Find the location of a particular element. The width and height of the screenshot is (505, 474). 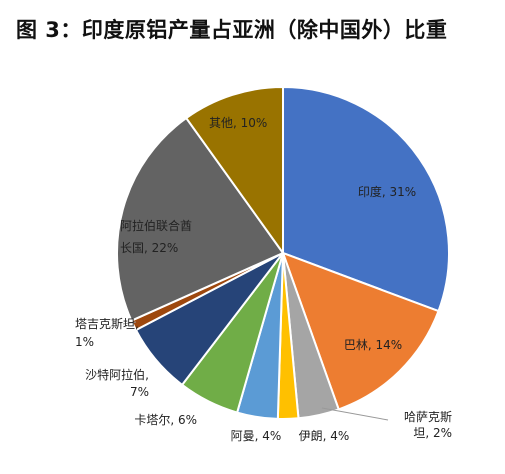

slice-label-6: 卡塔尔, 6% is located at coordinates (165, 419).